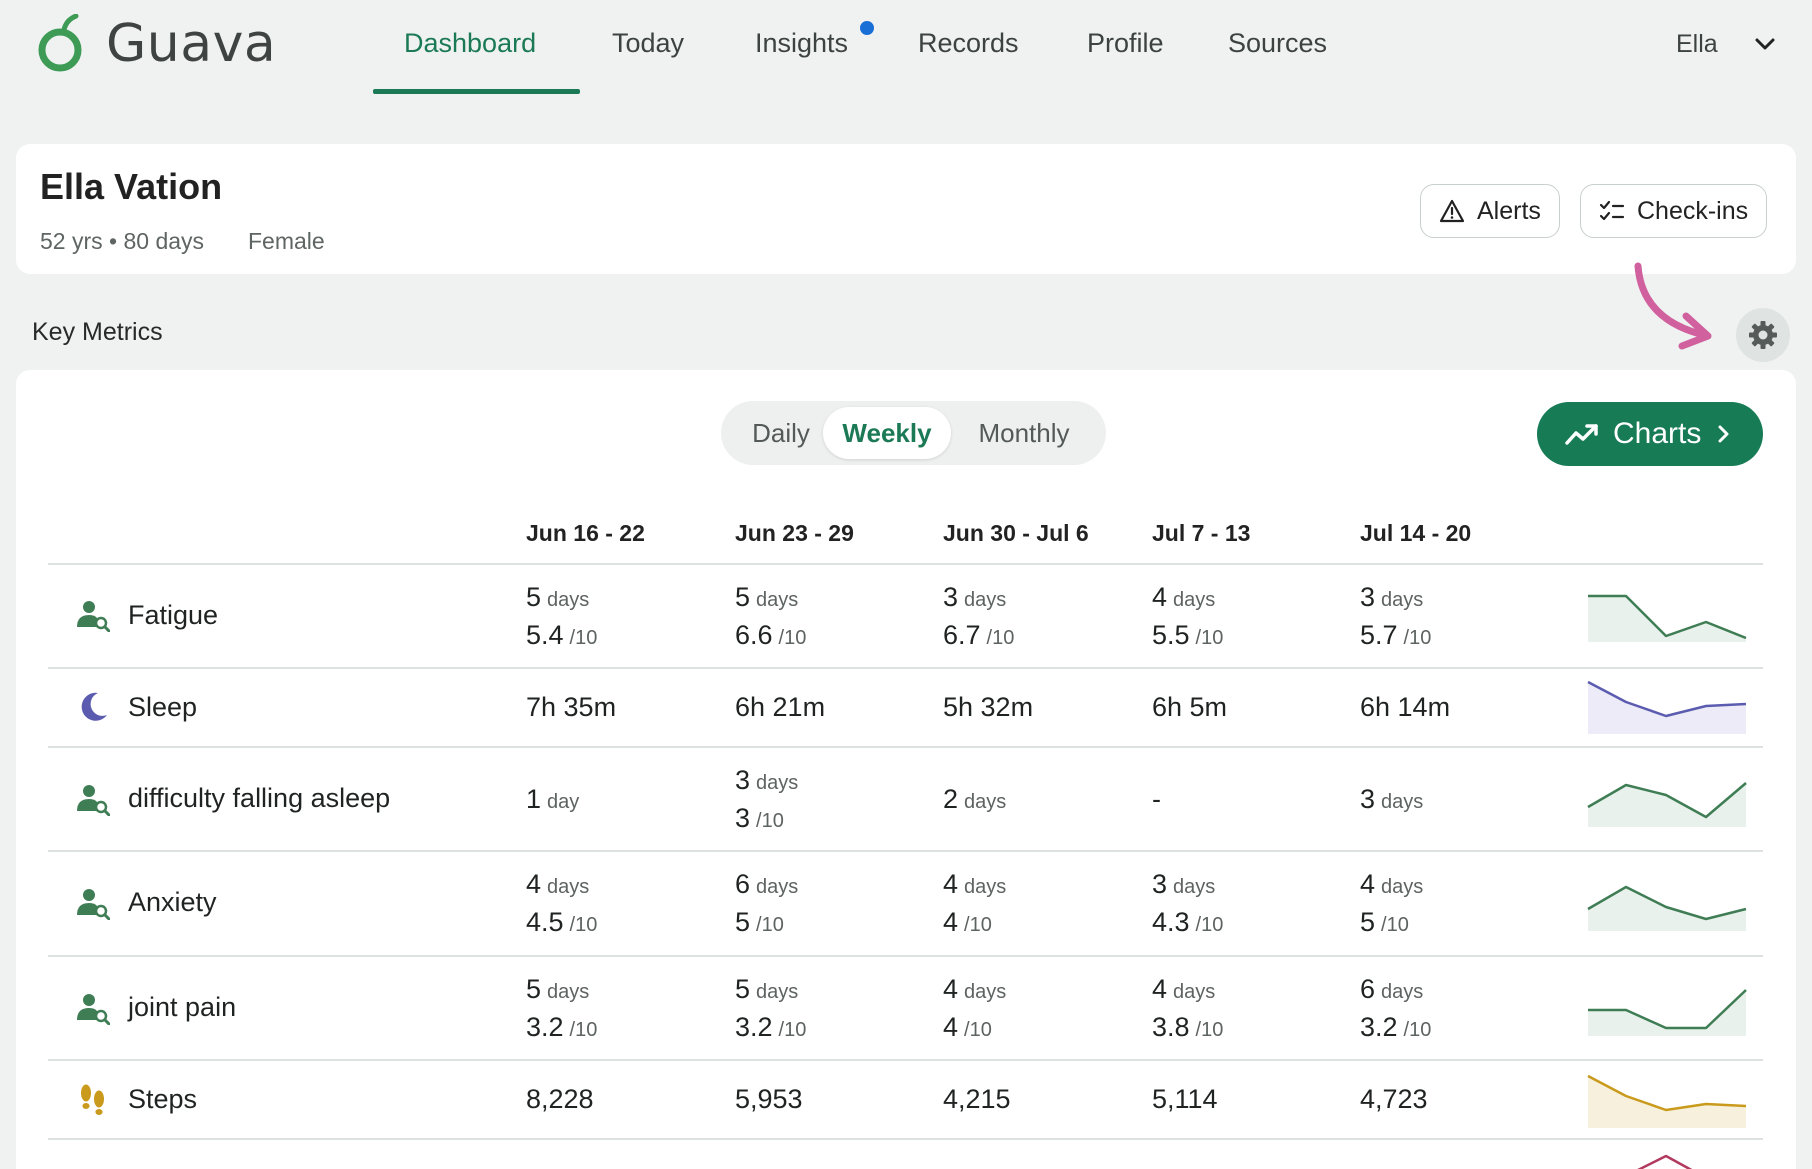 The width and height of the screenshot is (1812, 1169). I want to click on charts-button: Charts, so click(1650, 434).